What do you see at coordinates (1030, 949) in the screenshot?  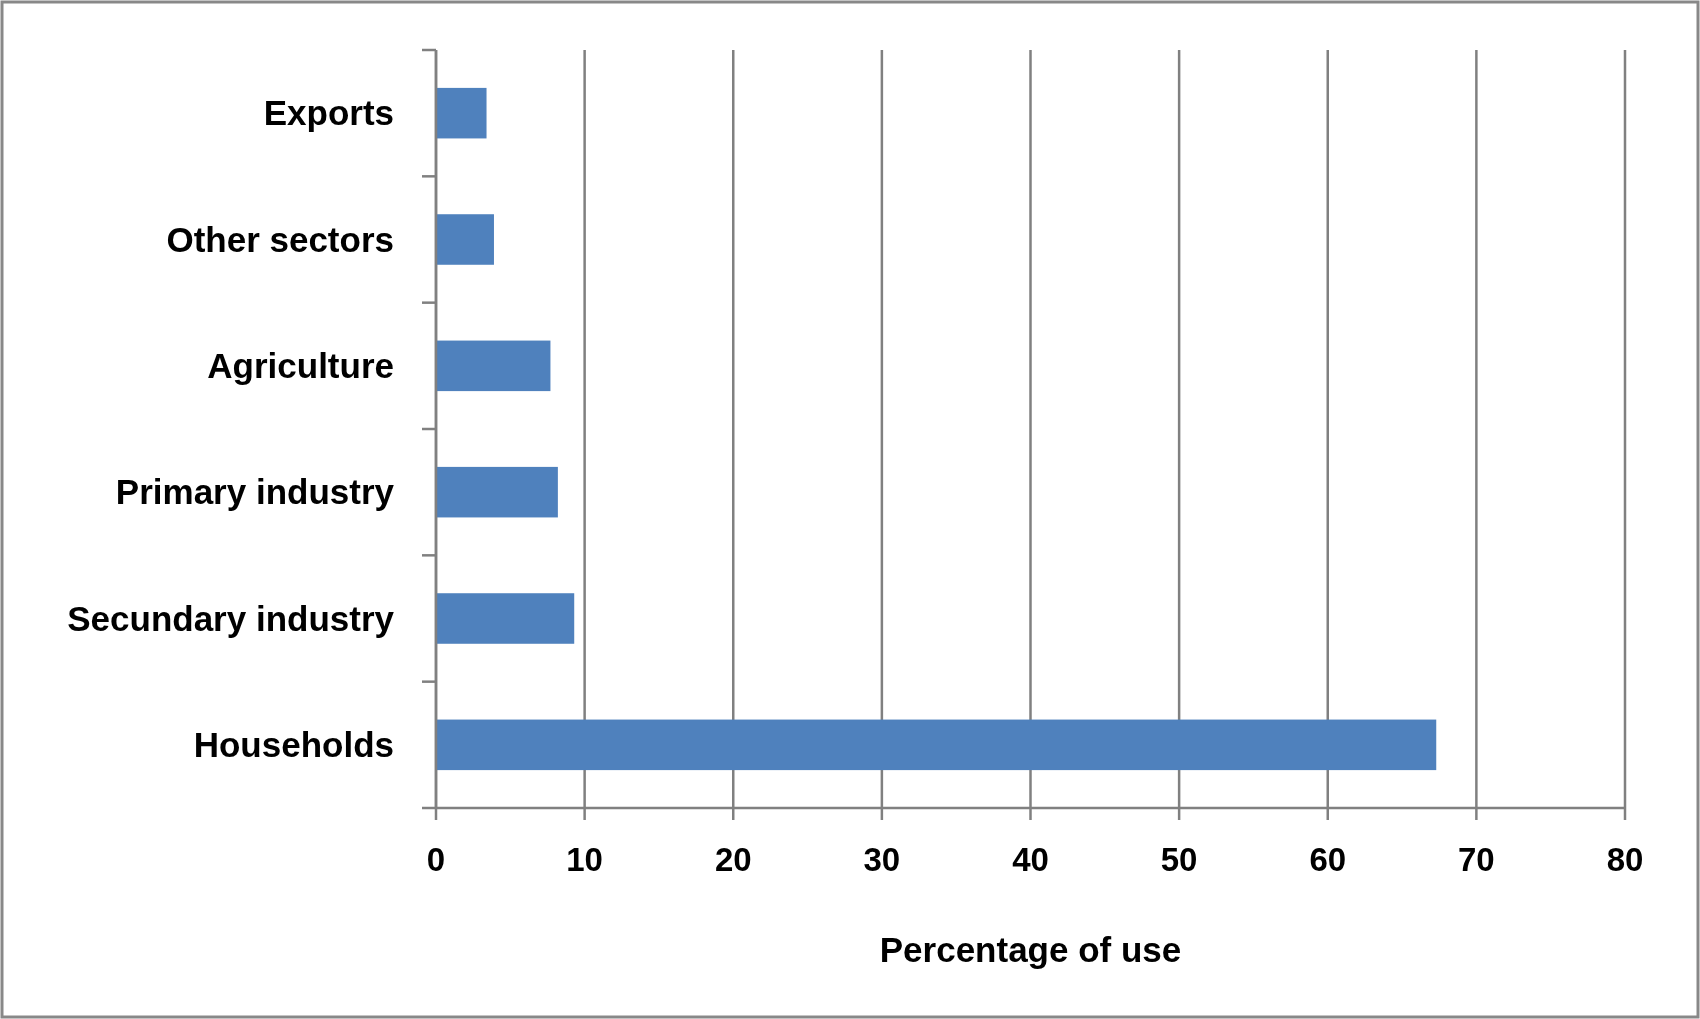 I see `x-axis-title: Percentage of use` at bounding box center [1030, 949].